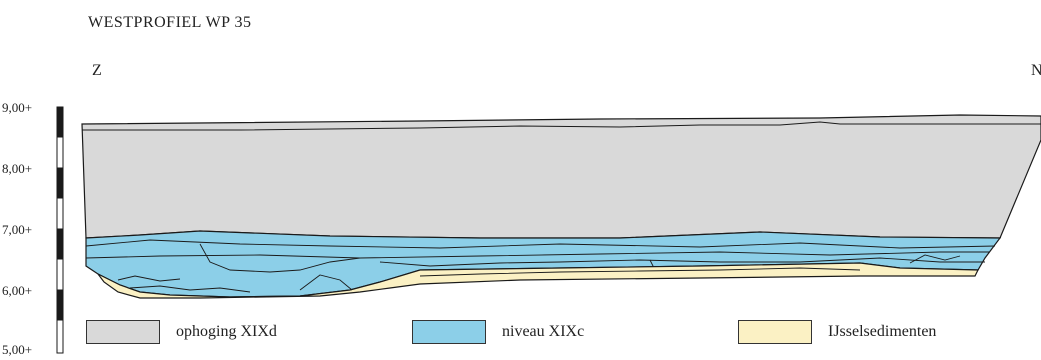 The height and width of the screenshot is (360, 1041). What do you see at coordinates (17, 349) in the screenshot?
I see `scale-label-500: 5,00+` at bounding box center [17, 349].